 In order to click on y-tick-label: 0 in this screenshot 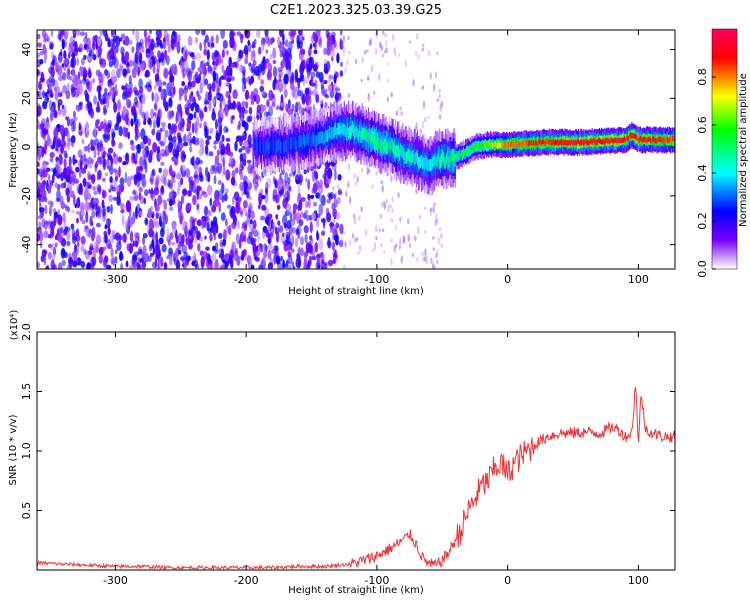, I will do `click(26, 147)`.